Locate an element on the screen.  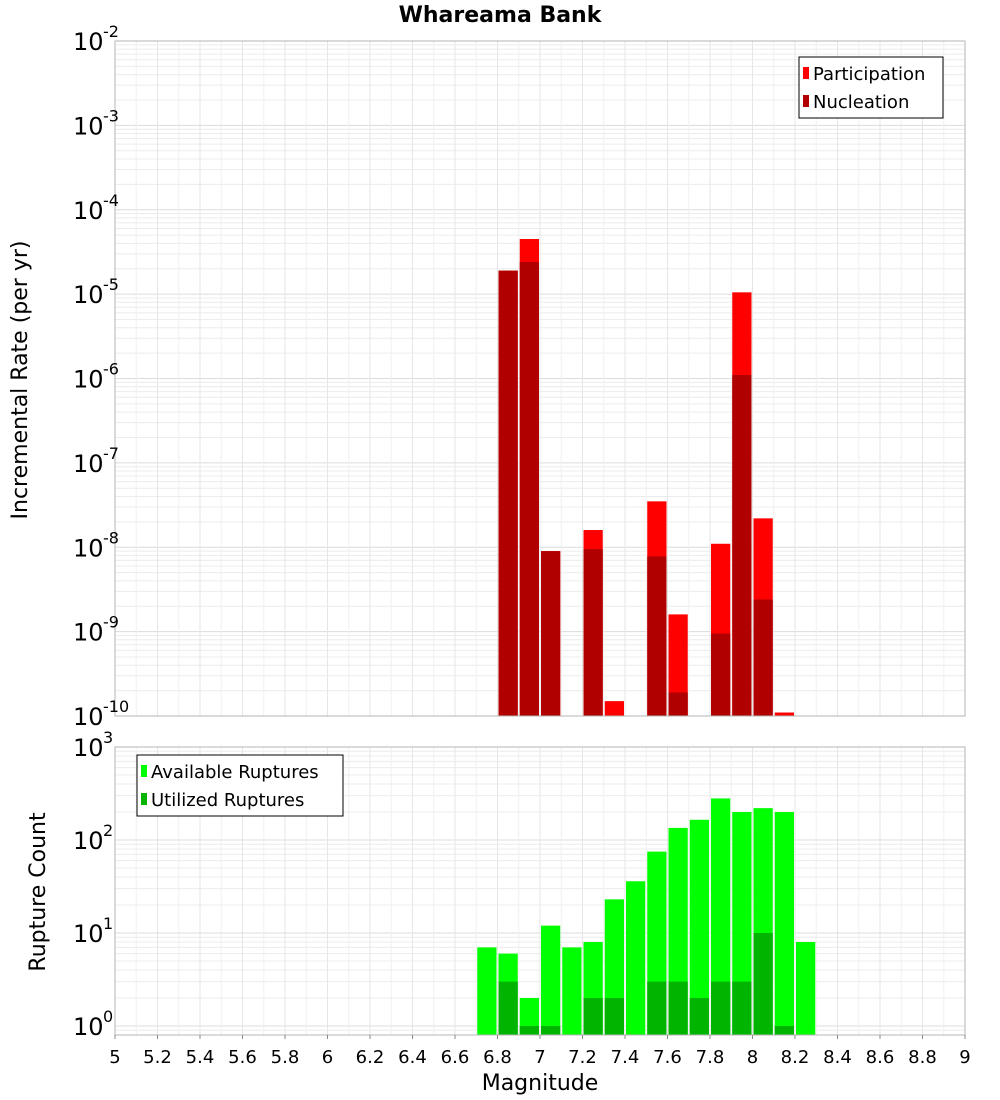
top-y-tick-exponent: -7 is located at coordinates (111, 453).